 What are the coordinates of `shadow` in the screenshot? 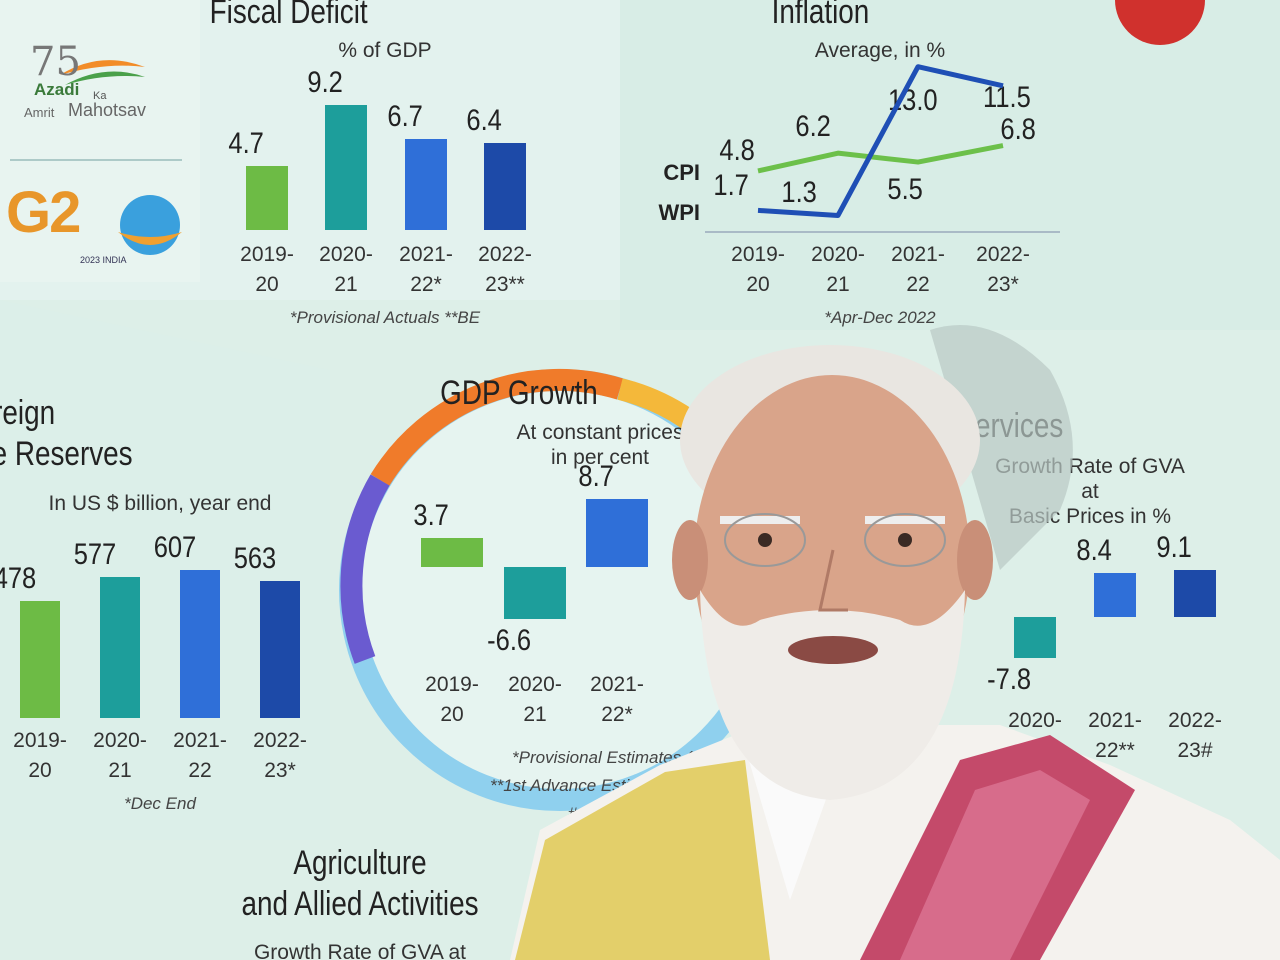 It's located at (1001, 447).